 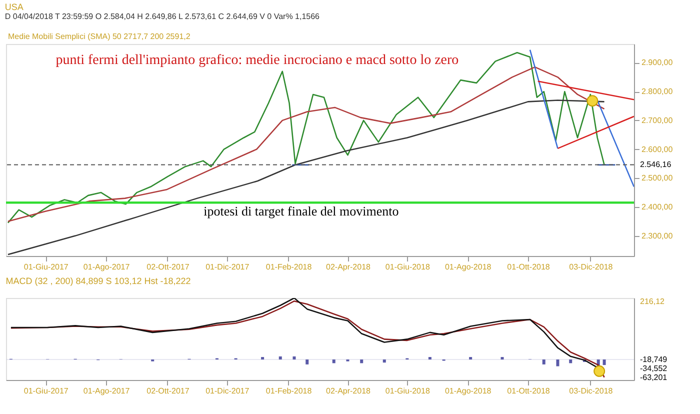 What do you see at coordinates (658, 178) in the screenshot?
I see `y-tick-label: 2.500,00` at bounding box center [658, 178].